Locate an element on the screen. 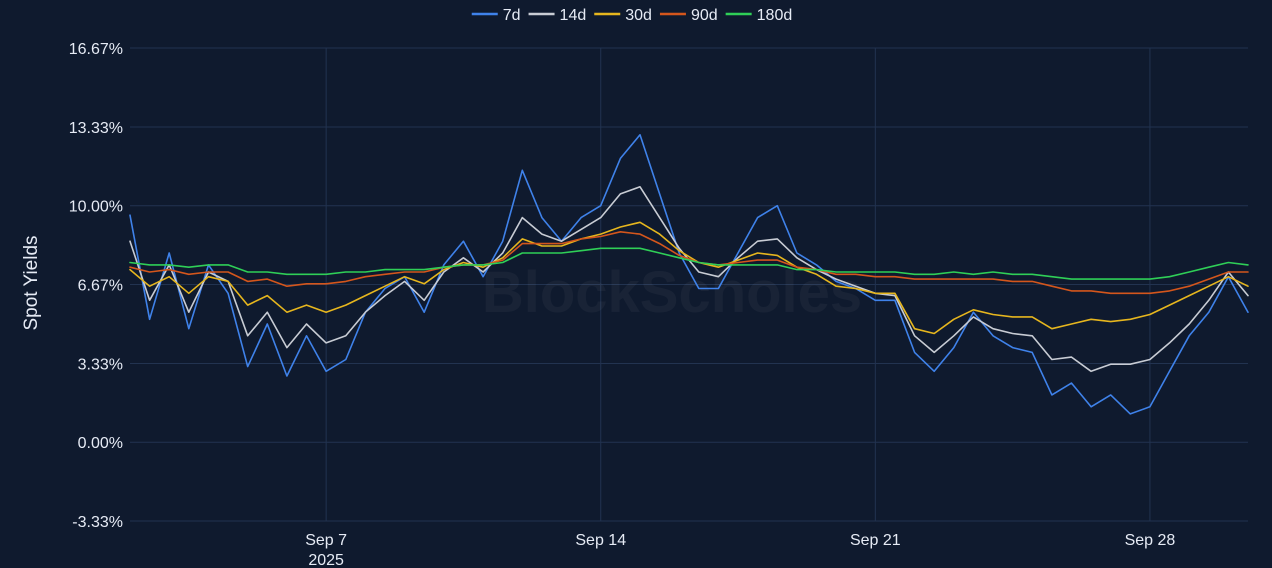  y-axis-title: Spot Yields is located at coordinates (31, 282).